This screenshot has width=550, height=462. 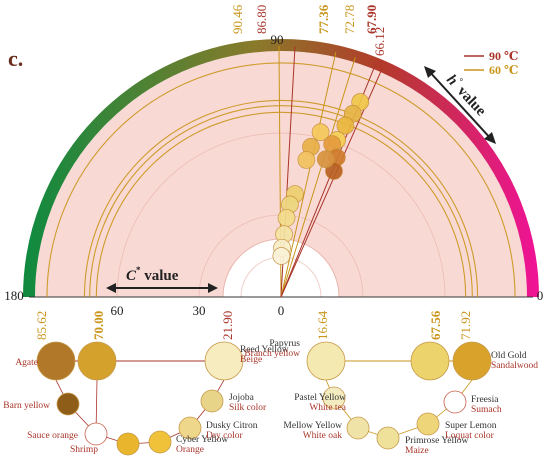 I want to click on swatch-name-alt: Silk color, so click(x=248, y=408).